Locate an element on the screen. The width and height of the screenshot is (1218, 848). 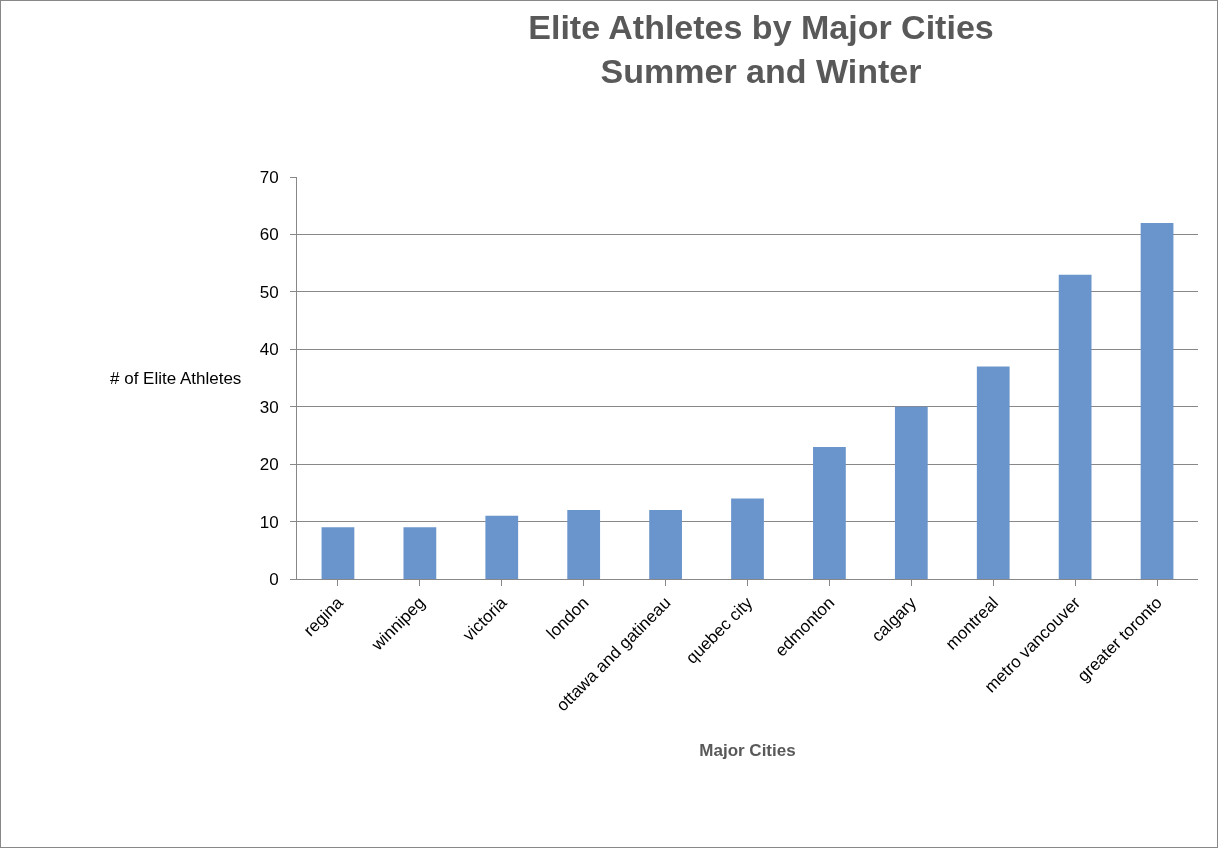
y-tick-label: 30 is located at coordinates (269, 407).